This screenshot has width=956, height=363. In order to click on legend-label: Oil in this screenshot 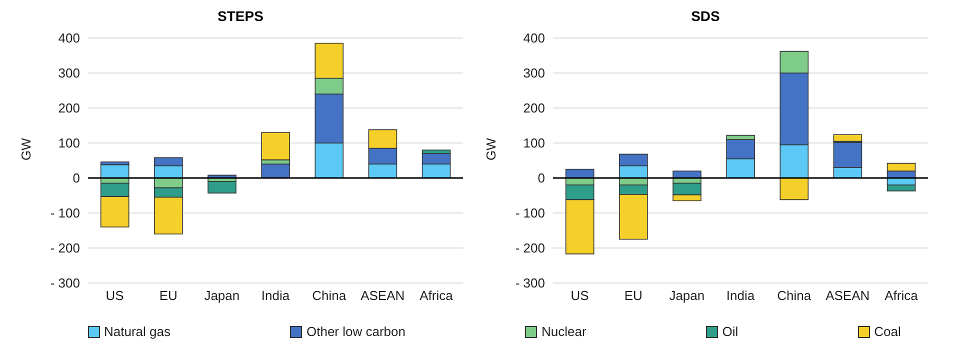, I will do `click(729, 331)`.